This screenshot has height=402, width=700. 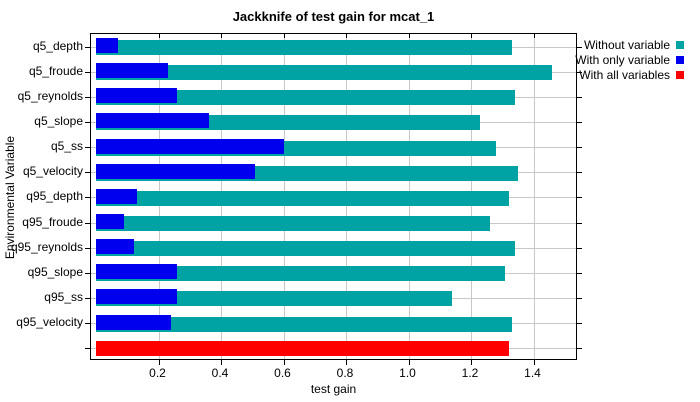 I want to click on x-tick-label: 0.4, so click(x=220, y=373).